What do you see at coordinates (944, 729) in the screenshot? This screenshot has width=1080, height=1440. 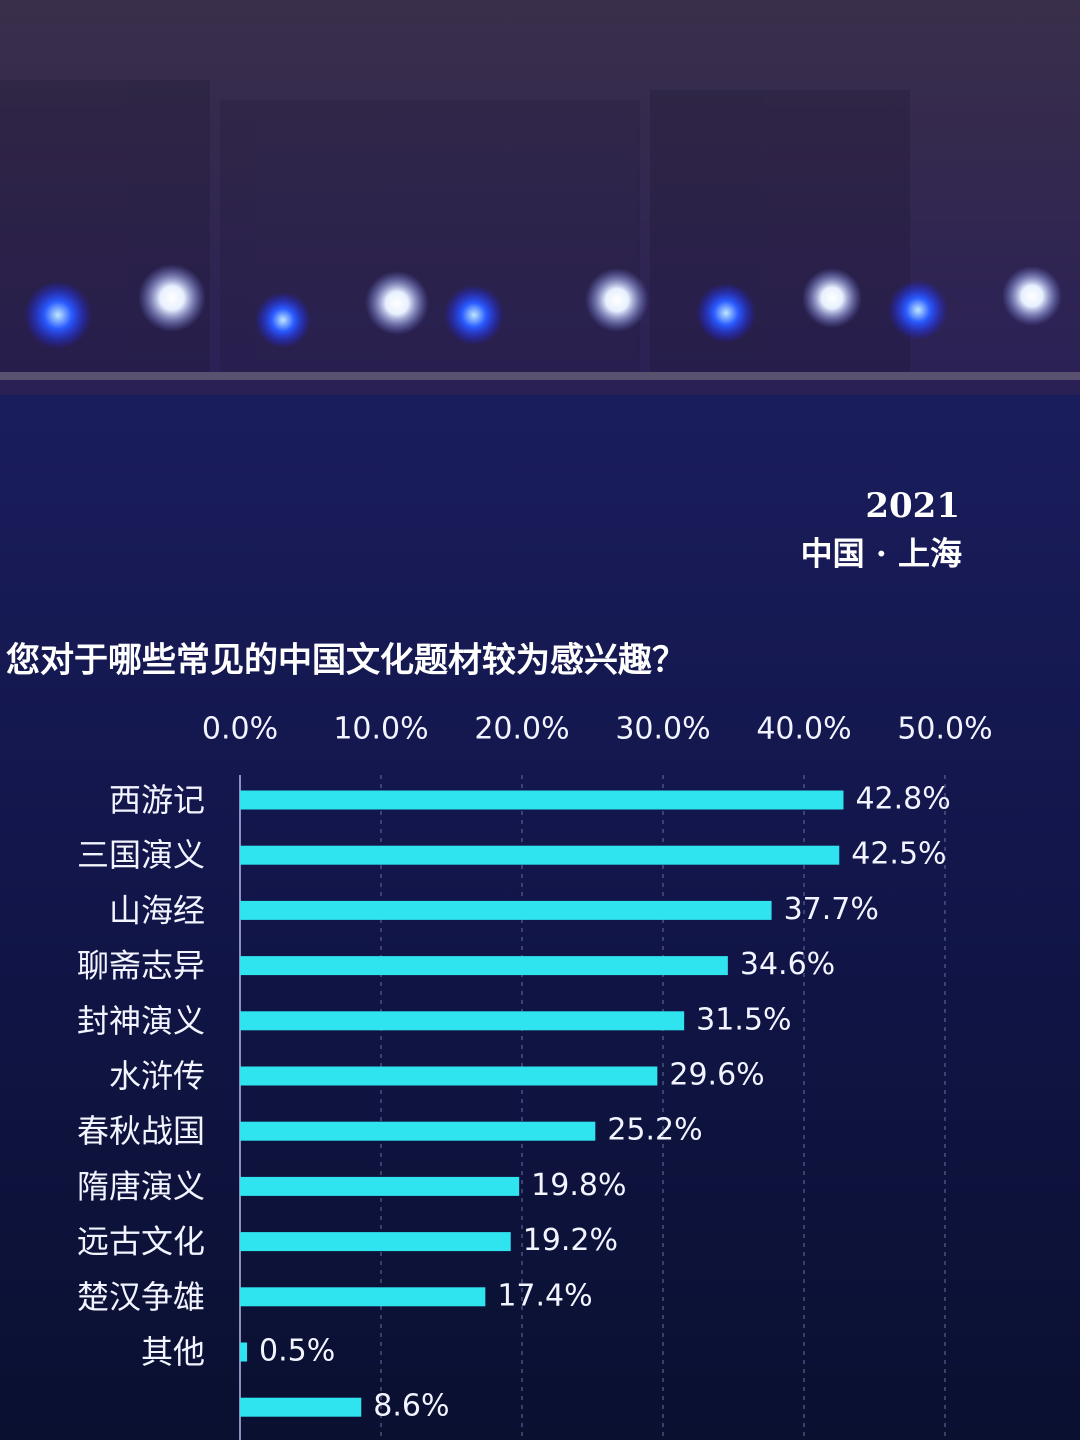 I see `x-tick-label: 50.0%` at bounding box center [944, 729].